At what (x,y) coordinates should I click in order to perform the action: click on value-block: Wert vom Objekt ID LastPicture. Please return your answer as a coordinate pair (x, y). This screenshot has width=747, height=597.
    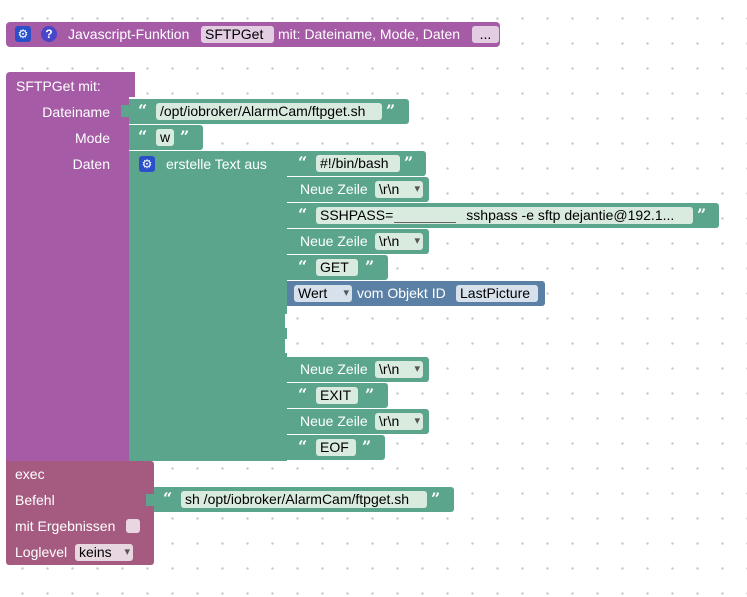
    Looking at the image, I should click on (416, 293).